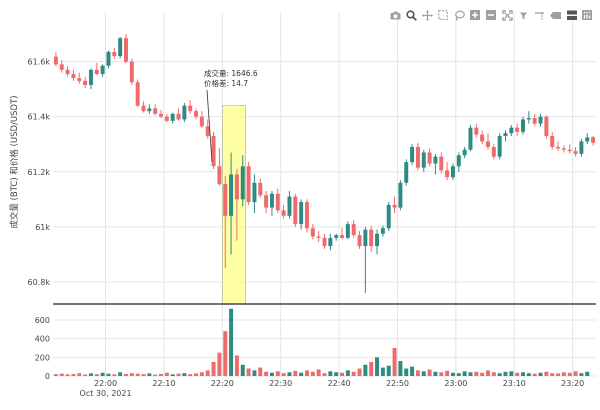 This screenshot has height=410, width=600. What do you see at coordinates (42, 339) in the screenshot?
I see `volume-tick-label: 400` at bounding box center [42, 339].